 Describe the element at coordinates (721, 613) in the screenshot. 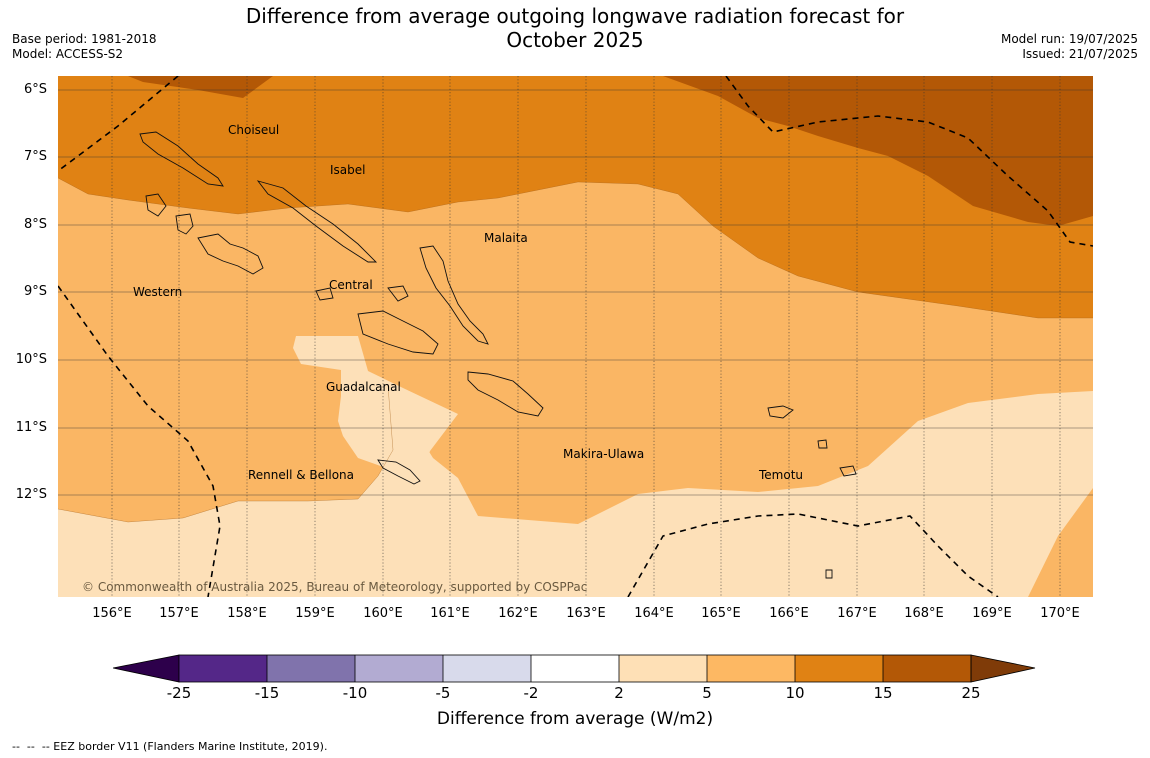

I see `lon-label-165e: 165°E` at that location.